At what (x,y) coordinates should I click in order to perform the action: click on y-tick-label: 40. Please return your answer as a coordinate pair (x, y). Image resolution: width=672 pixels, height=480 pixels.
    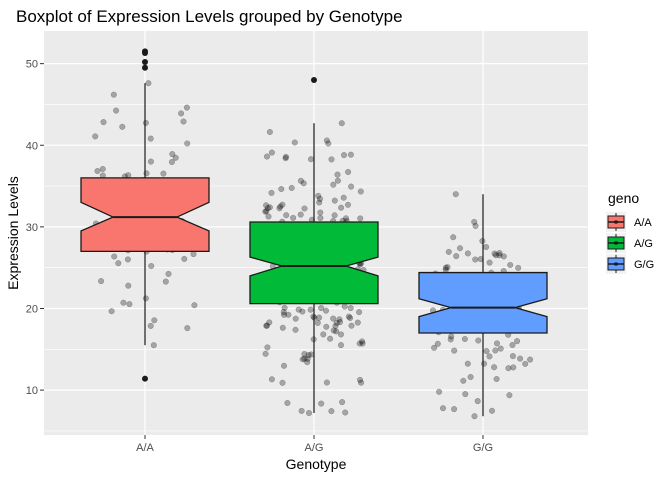
    Looking at the image, I should click on (32, 146).